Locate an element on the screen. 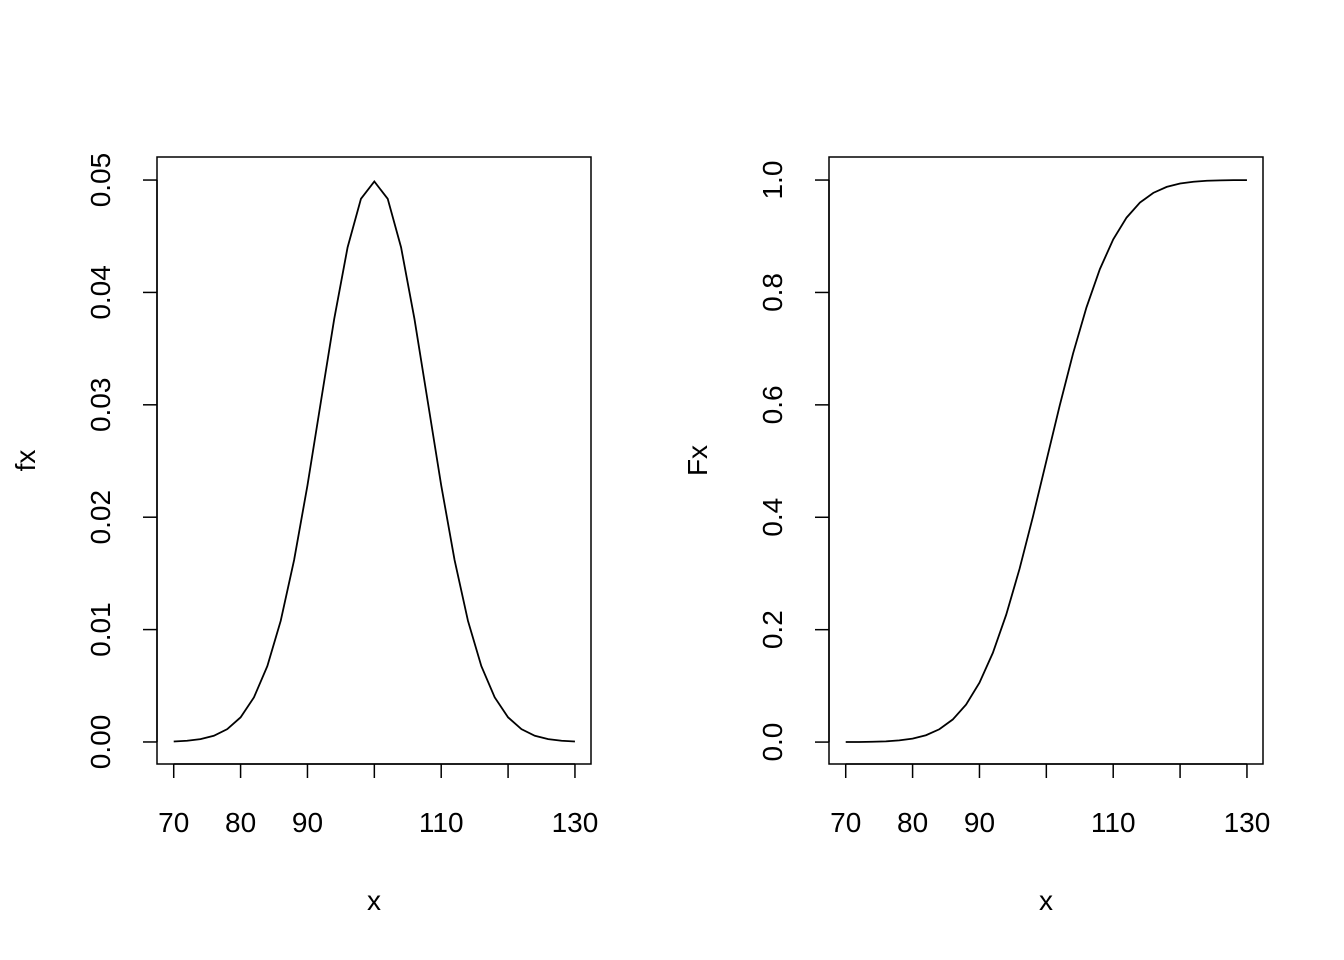 The height and width of the screenshot is (960, 1344). y-tick-label: 0.2 is located at coordinates (772, 629).